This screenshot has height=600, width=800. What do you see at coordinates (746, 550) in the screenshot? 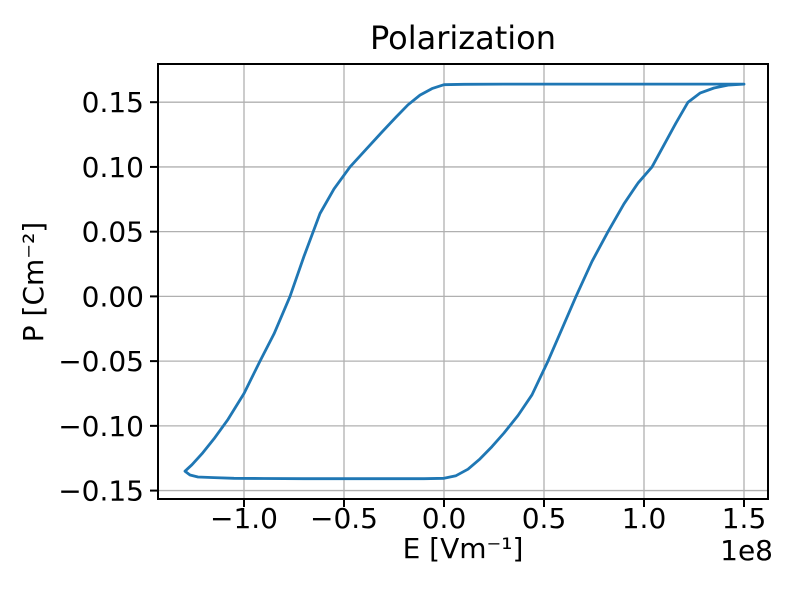
I see `x-axis-offset-text: 1e8` at bounding box center [746, 550].